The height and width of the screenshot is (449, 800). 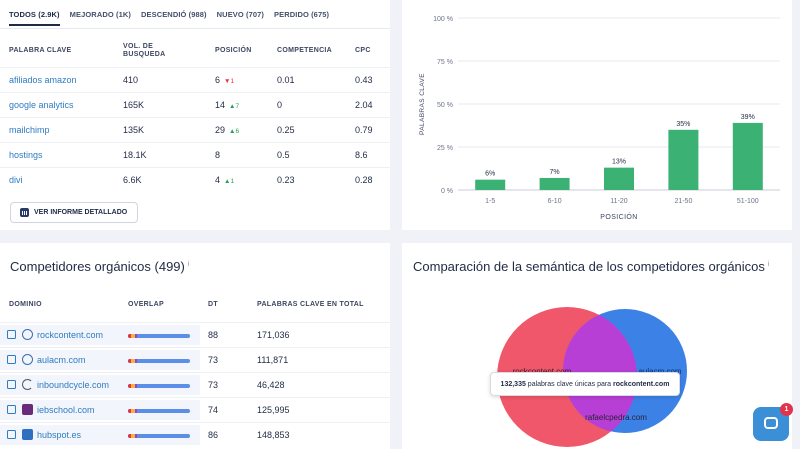 I want to click on venn-label-a: rockcontent.com, so click(x=542, y=371).